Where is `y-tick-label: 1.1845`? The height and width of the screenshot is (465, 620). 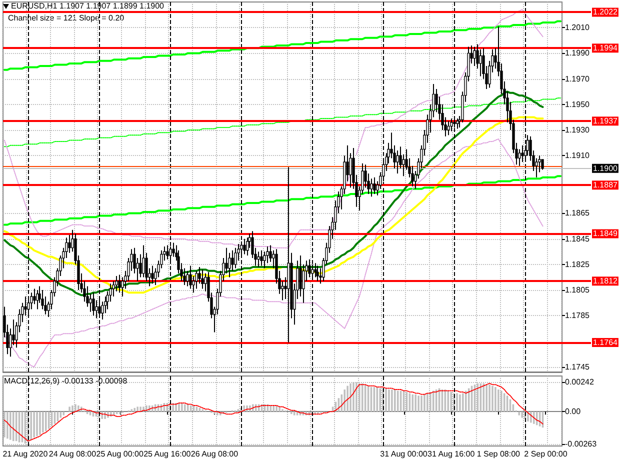 y-tick-label: 1.1845 is located at coordinates (577, 239).